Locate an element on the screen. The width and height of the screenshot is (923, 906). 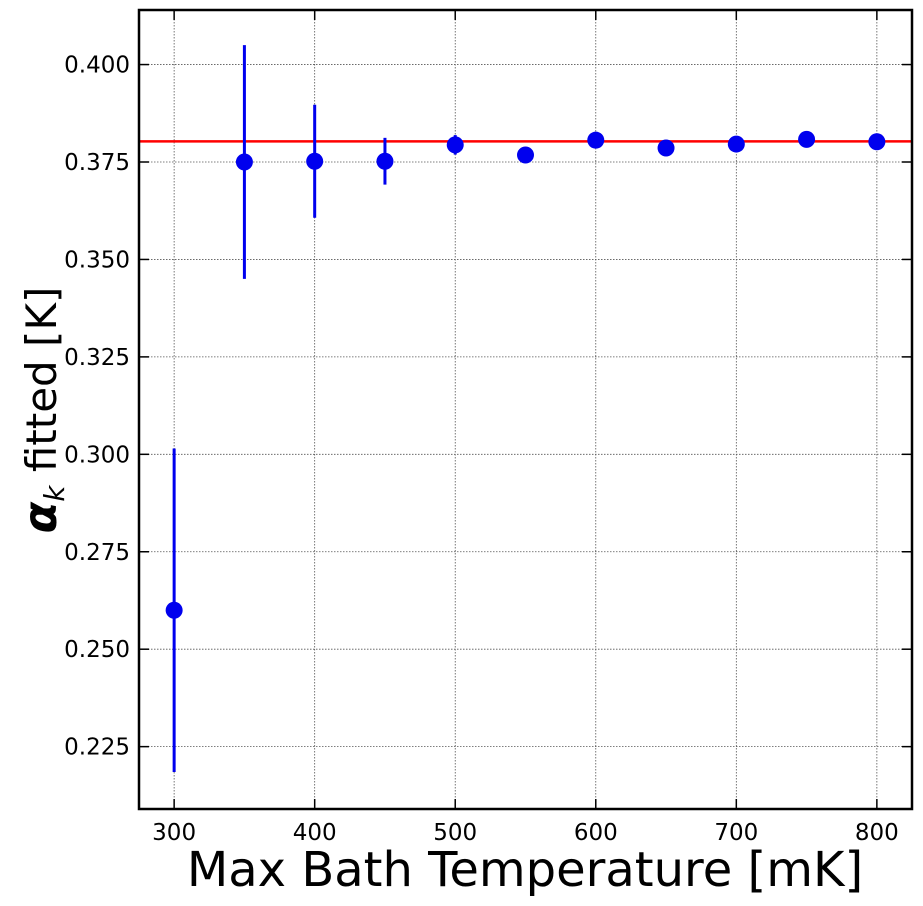
x-tick-label: 400 is located at coordinates (315, 833).